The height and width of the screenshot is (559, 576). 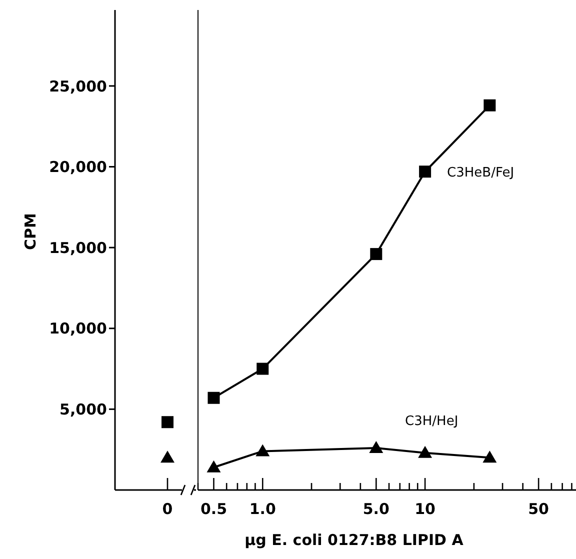 I want to click on series-label: C3H/HeJ, so click(x=431, y=421).